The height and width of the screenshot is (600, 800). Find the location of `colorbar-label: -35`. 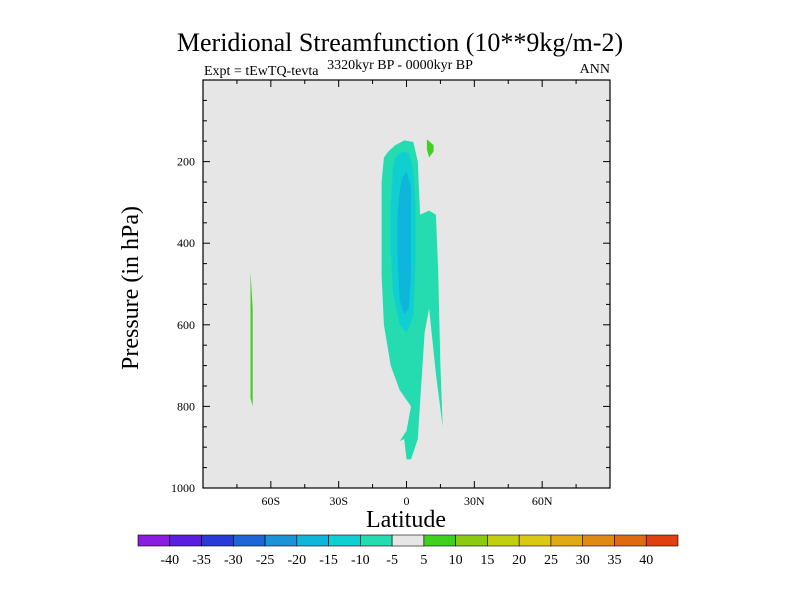

colorbar-label: -35 is located at coordinates (201, 560).